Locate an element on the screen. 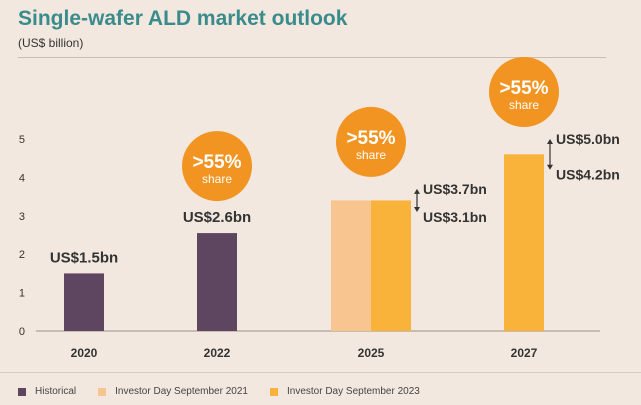  y-tick-label-1: 1 is located at coordinates (22, 294).